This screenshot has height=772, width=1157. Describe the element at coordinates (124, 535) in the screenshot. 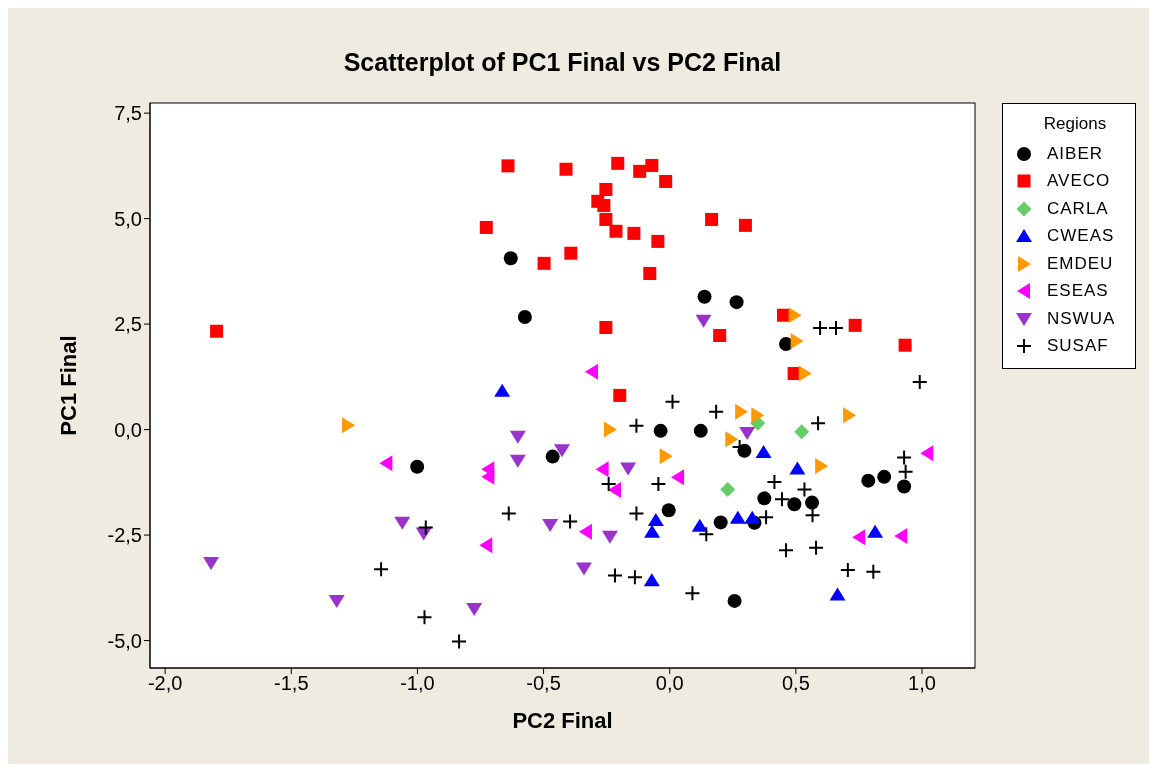

I see `y-tick-label: -2,5` at that location.